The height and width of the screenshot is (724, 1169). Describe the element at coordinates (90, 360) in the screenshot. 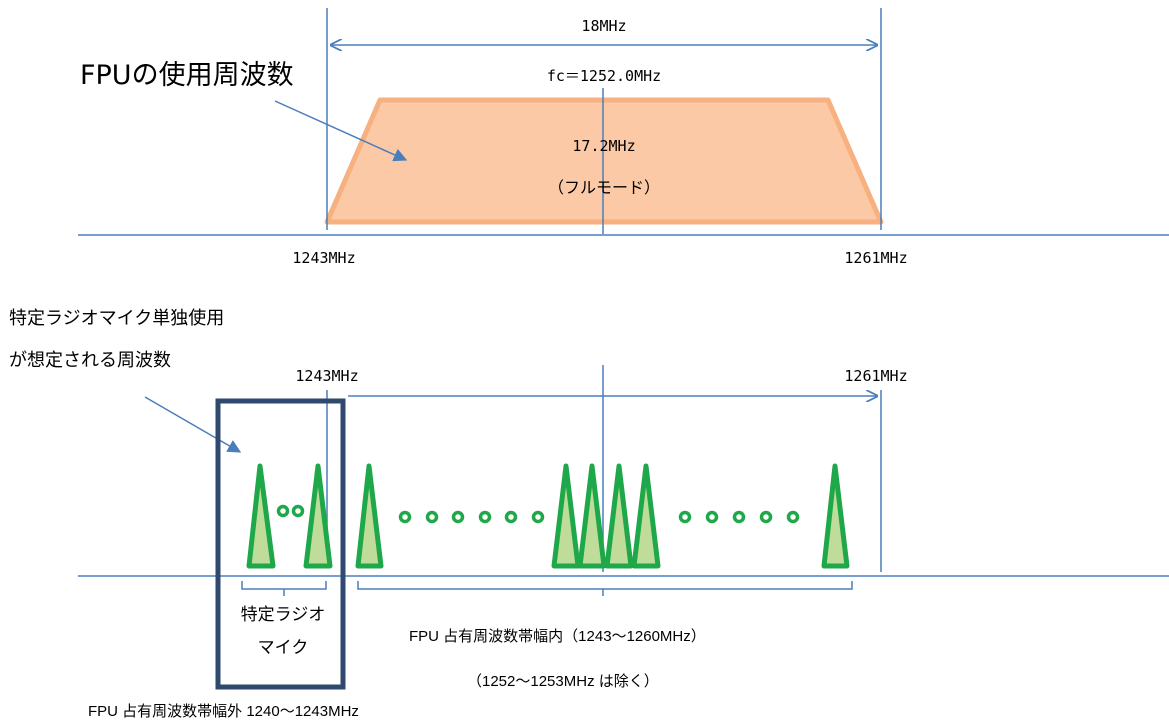

I see `mic-note-line2: が想定される周波数` at that location.